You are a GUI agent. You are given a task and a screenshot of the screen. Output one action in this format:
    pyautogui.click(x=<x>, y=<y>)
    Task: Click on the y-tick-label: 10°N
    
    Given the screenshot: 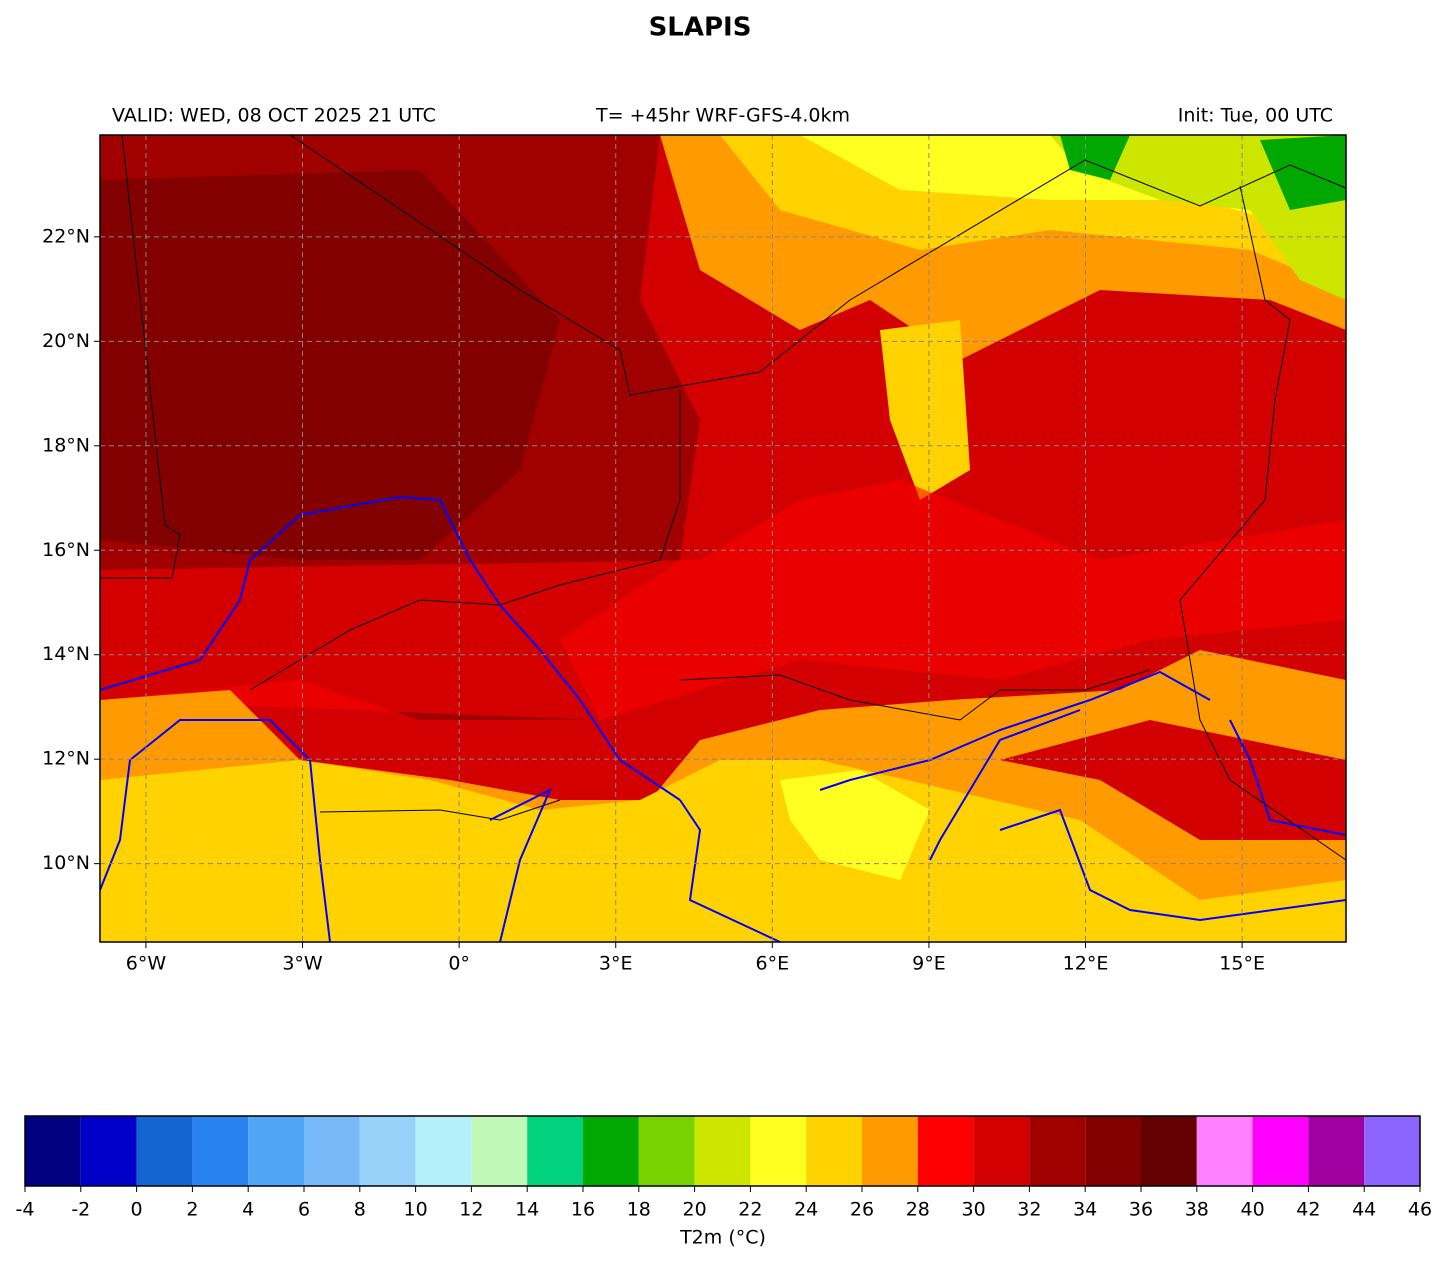 What is the action you would take?
    pyautogui.click(x=66, y=863)
    